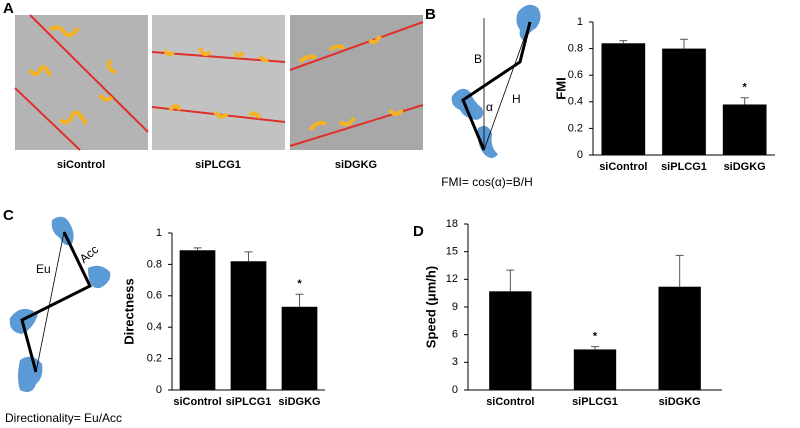 Image resolution: width=800 pixels, height=428 pixels. What do you see at coordinates (89, 254) in the screenshot?
I see `diagram-label: Acc` at bounding box center [89, 254].